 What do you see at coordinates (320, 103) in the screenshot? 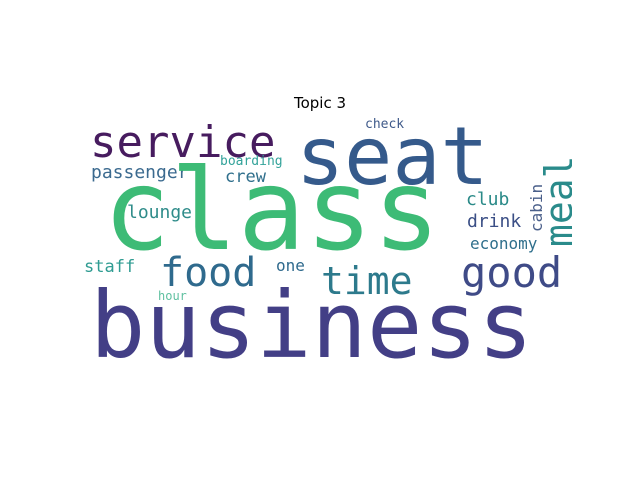
I see `figure-title: Topic 3` at bounding box center [320, 103].